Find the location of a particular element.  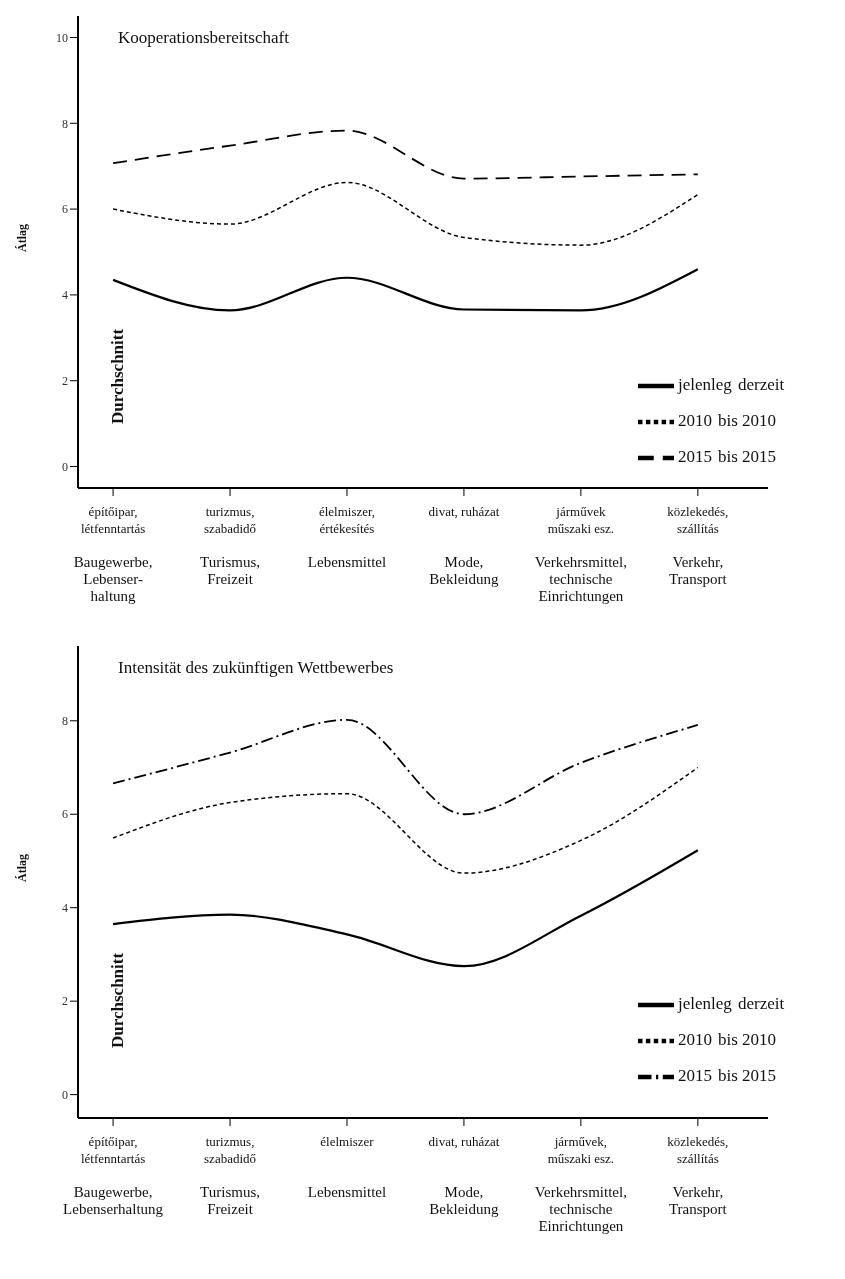

category-label: járművek műszaki esz. Verkehrsmittel, technische Einrichtungen is located at coordinates (580, 554).